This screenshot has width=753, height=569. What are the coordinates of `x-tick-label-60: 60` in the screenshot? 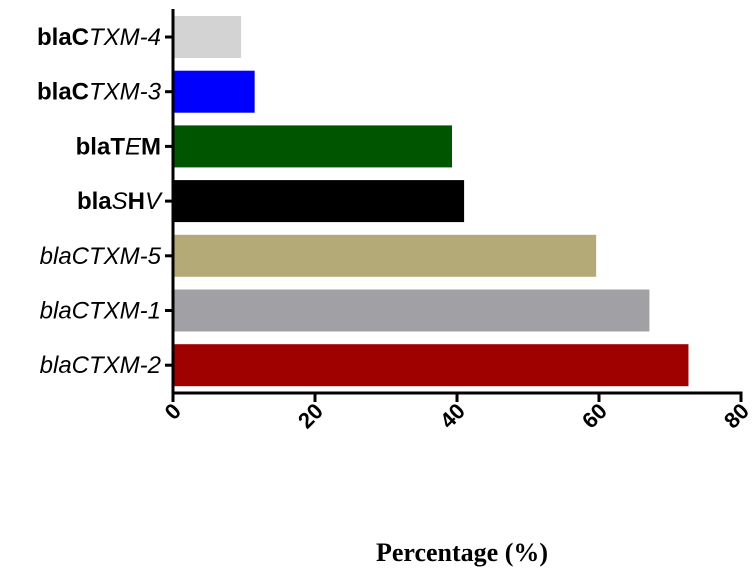 It's located at (594, 415).